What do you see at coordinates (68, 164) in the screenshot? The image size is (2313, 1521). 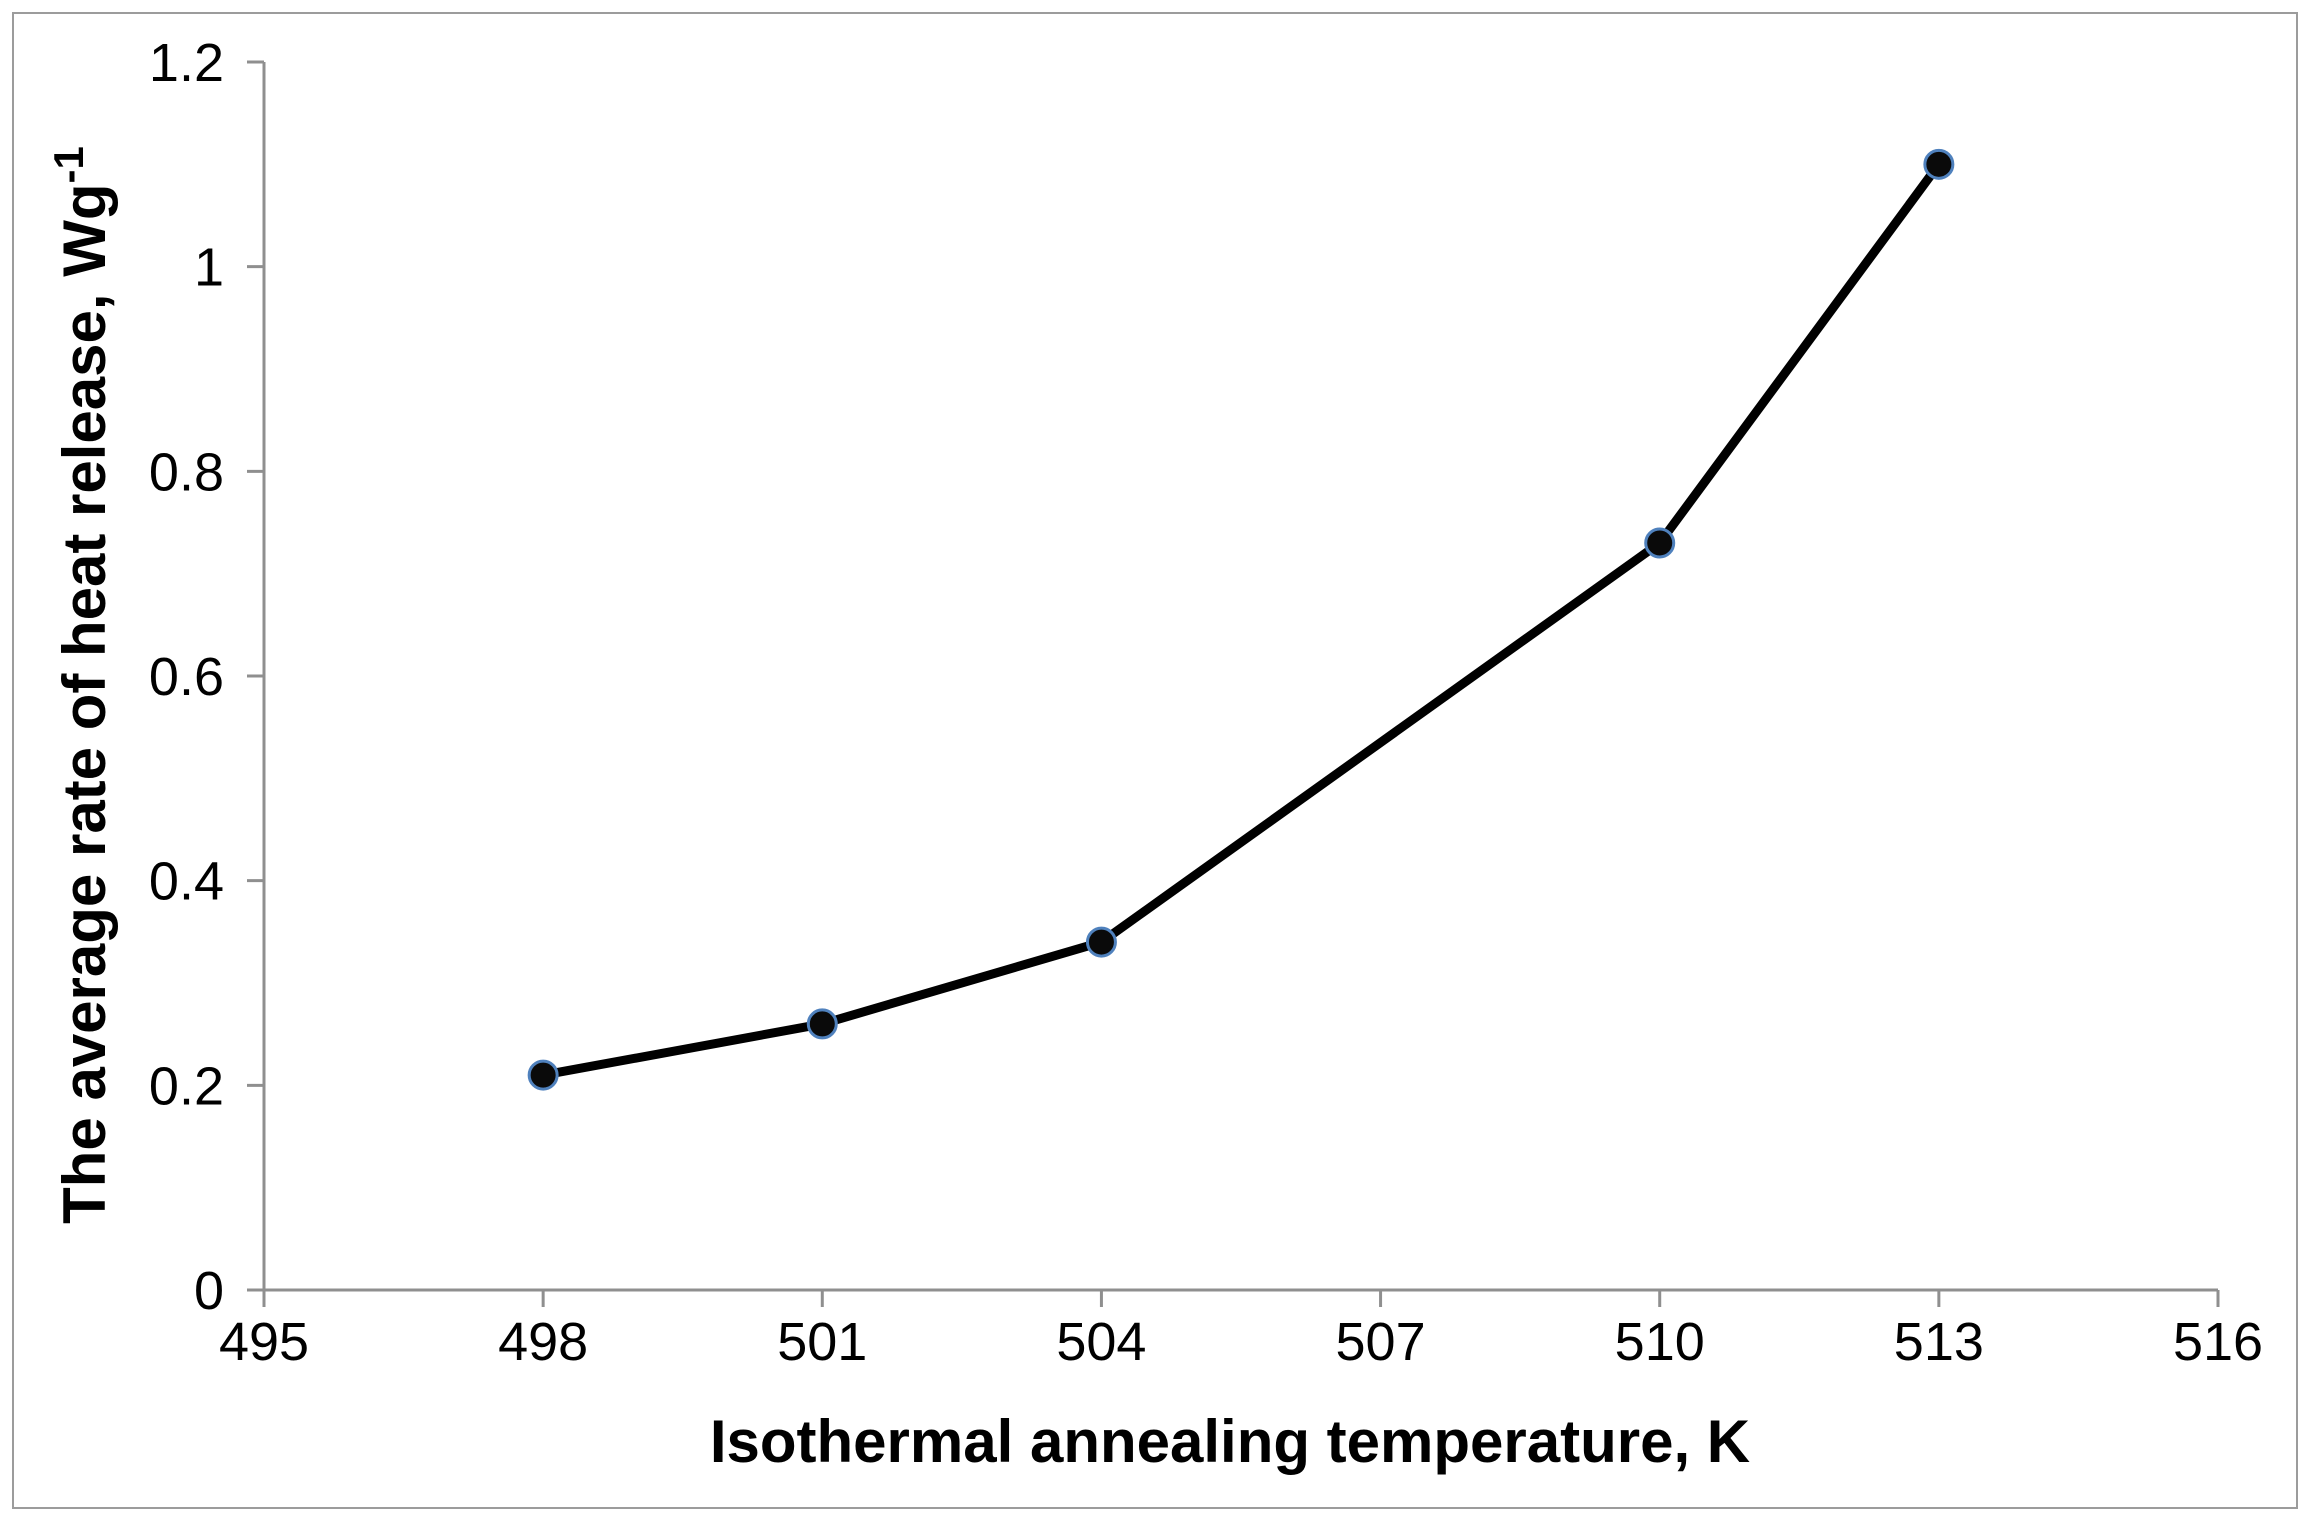 I see `y-axis-title-superscript: -1` at bounding box center [68, 164].